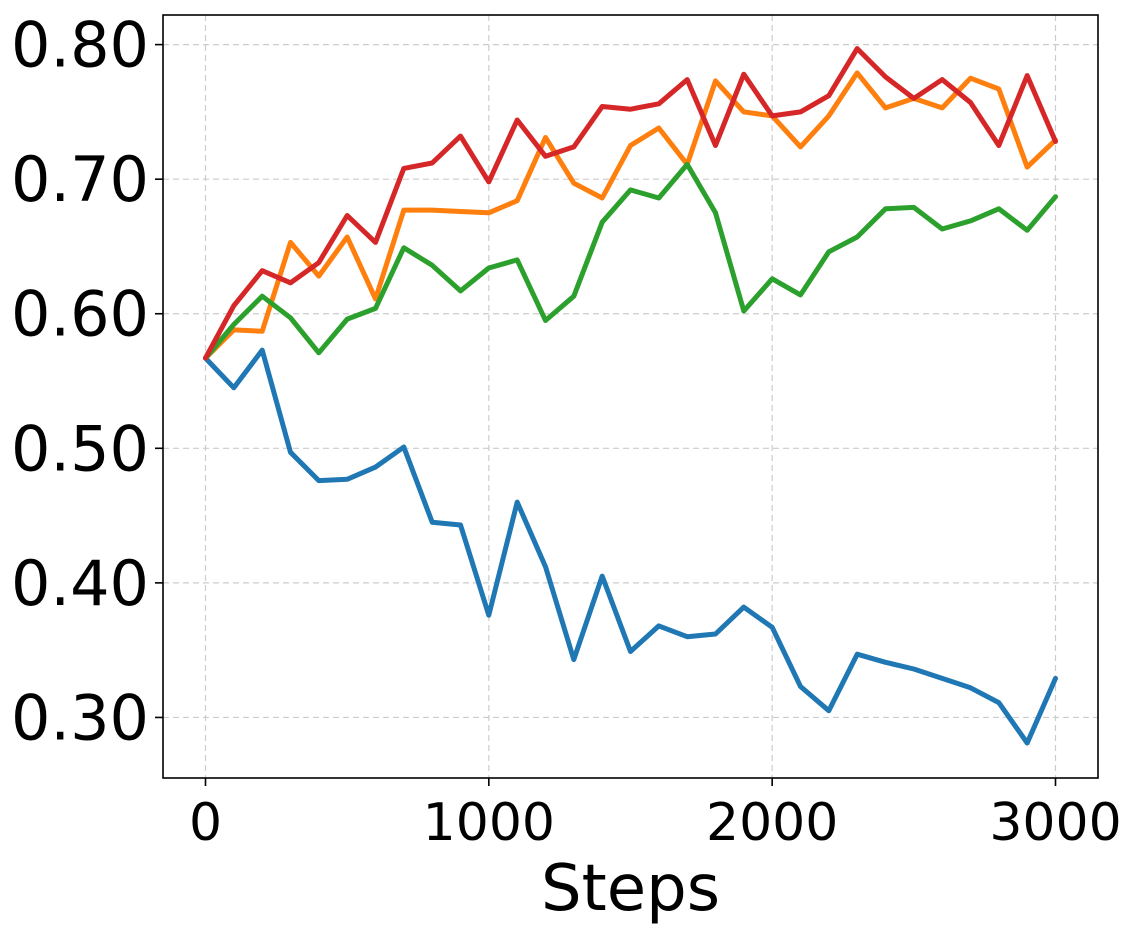 The width and height of the screenshot is (1142, 939). Describe the element at coordinates (80, 45) in the screenshot. I see `y-tick-label: 0.80` at that location.